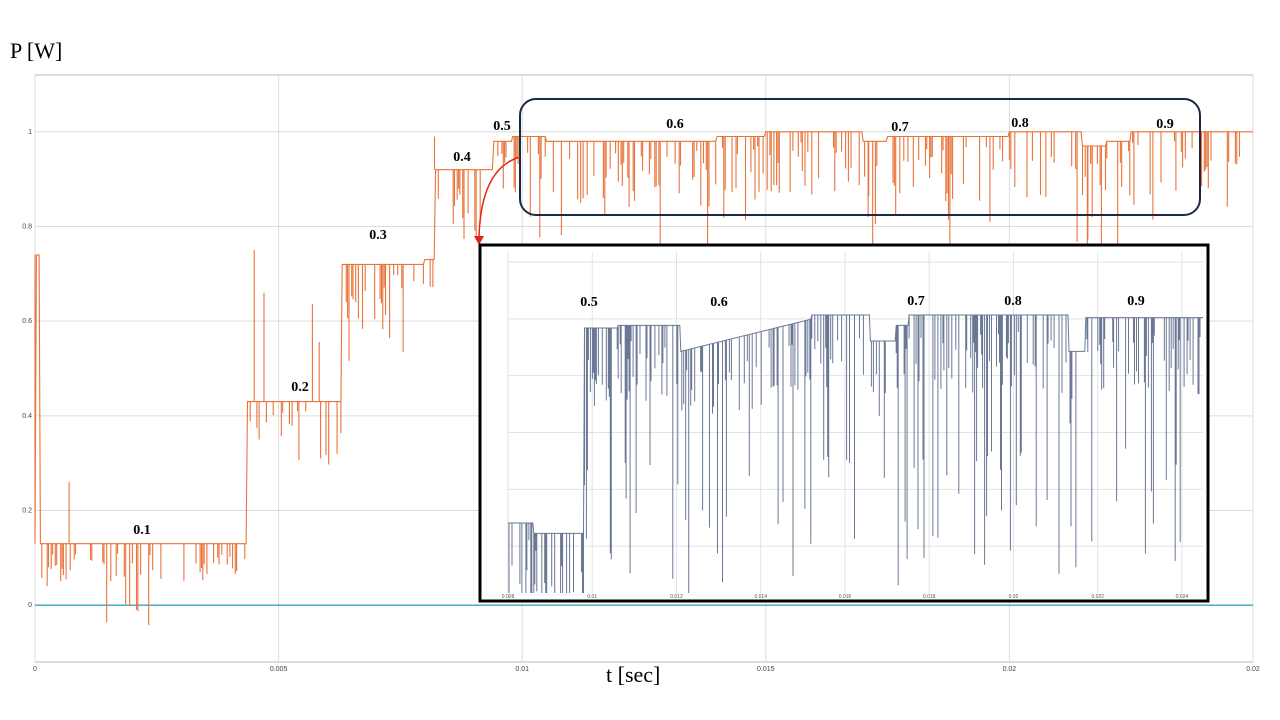 The height and width of the screenshot is (720, 1280). What do you see at coordinates (1097, 597) in the screenshot?
I see `inset-x-tick-label: 0.022` at bounding box center [1097, 597].